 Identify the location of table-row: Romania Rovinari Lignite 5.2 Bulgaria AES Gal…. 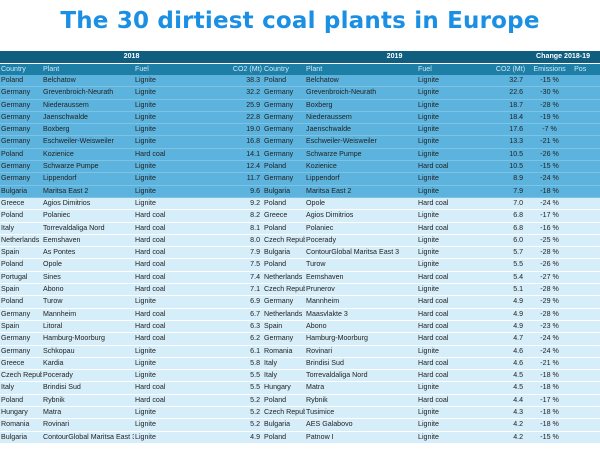
(300, 425).